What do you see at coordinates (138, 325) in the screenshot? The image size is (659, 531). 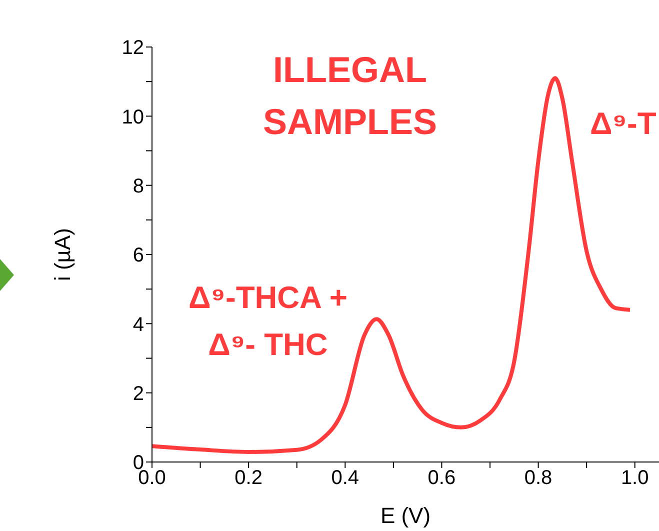 I see `y-tick-label: 4` at bounding box center [138, 325].